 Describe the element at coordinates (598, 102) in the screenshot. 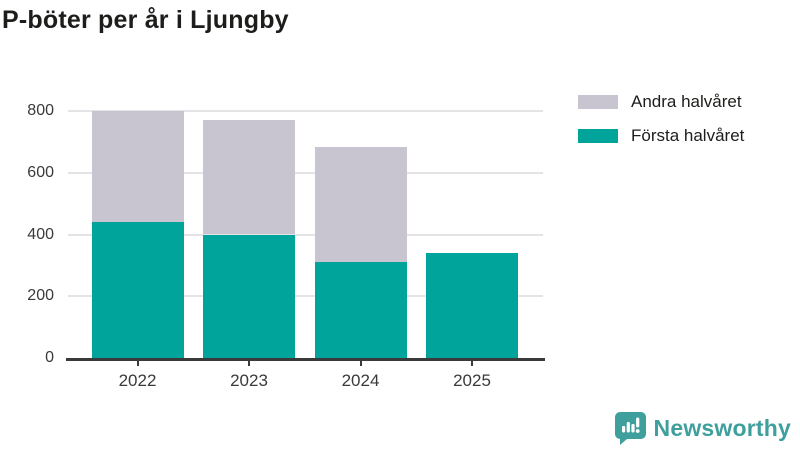

I see `legend-swatch-andra-halvaret` at that location.